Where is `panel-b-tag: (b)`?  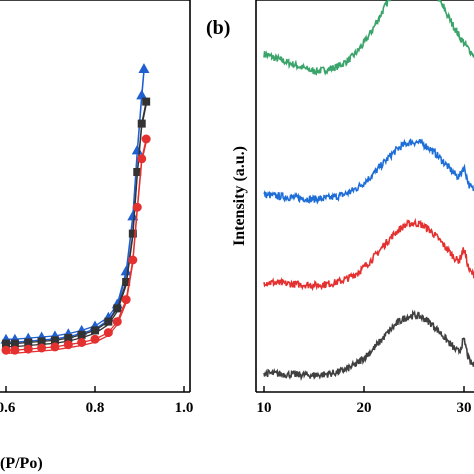
panel-b-tag: (b) is located at coordinates (218, 28).